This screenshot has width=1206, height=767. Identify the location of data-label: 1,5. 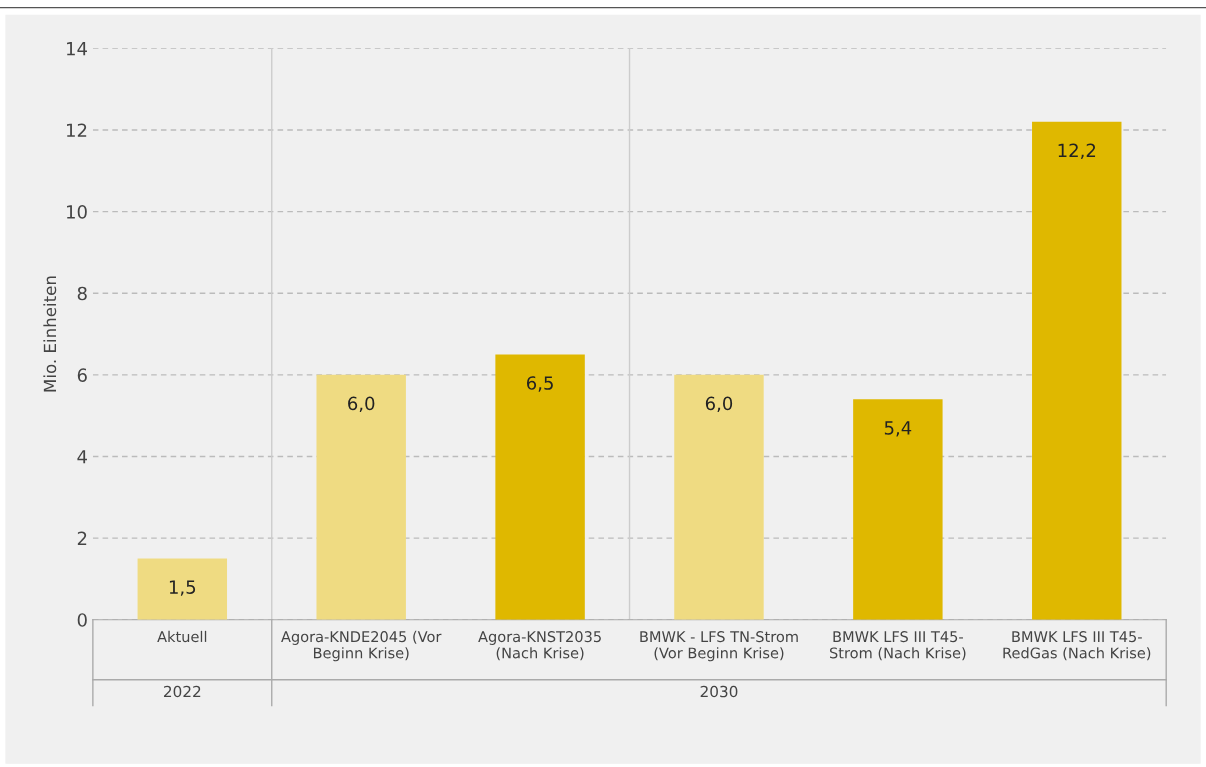
(182, 588).